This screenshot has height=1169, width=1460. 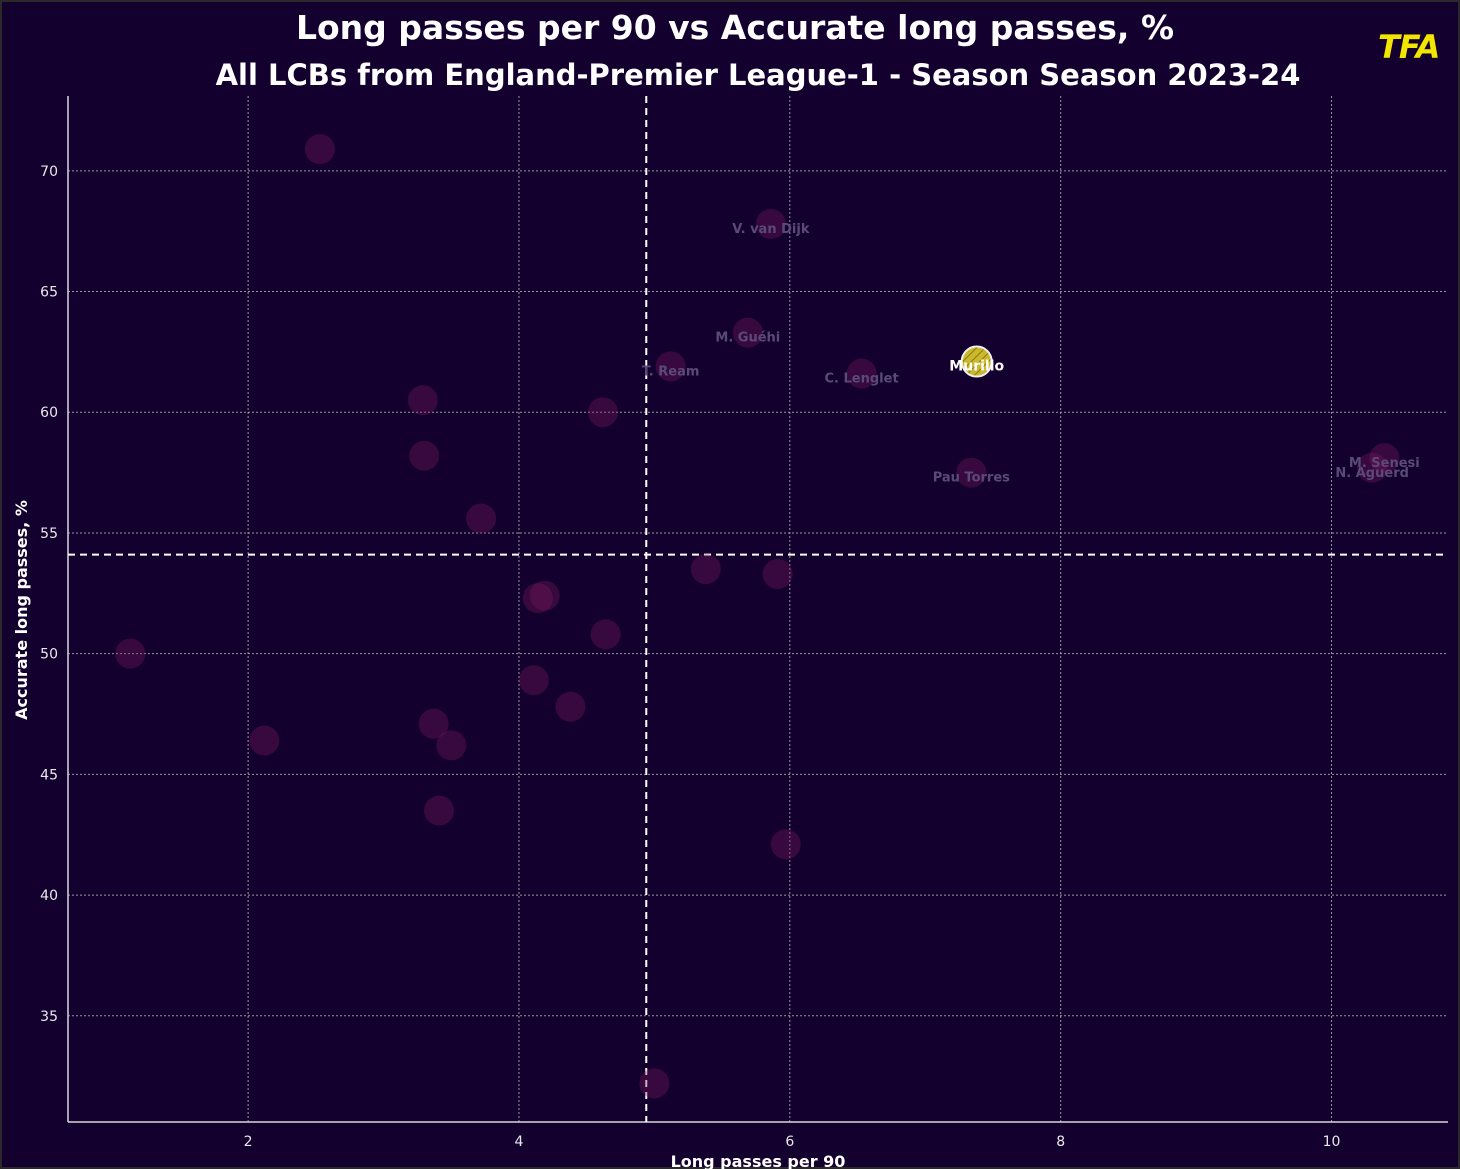 What do you see at coordinates (248, 1142) in the screenshot?
I see `x-tick-label: 2` at bounding box center [248, 1142].